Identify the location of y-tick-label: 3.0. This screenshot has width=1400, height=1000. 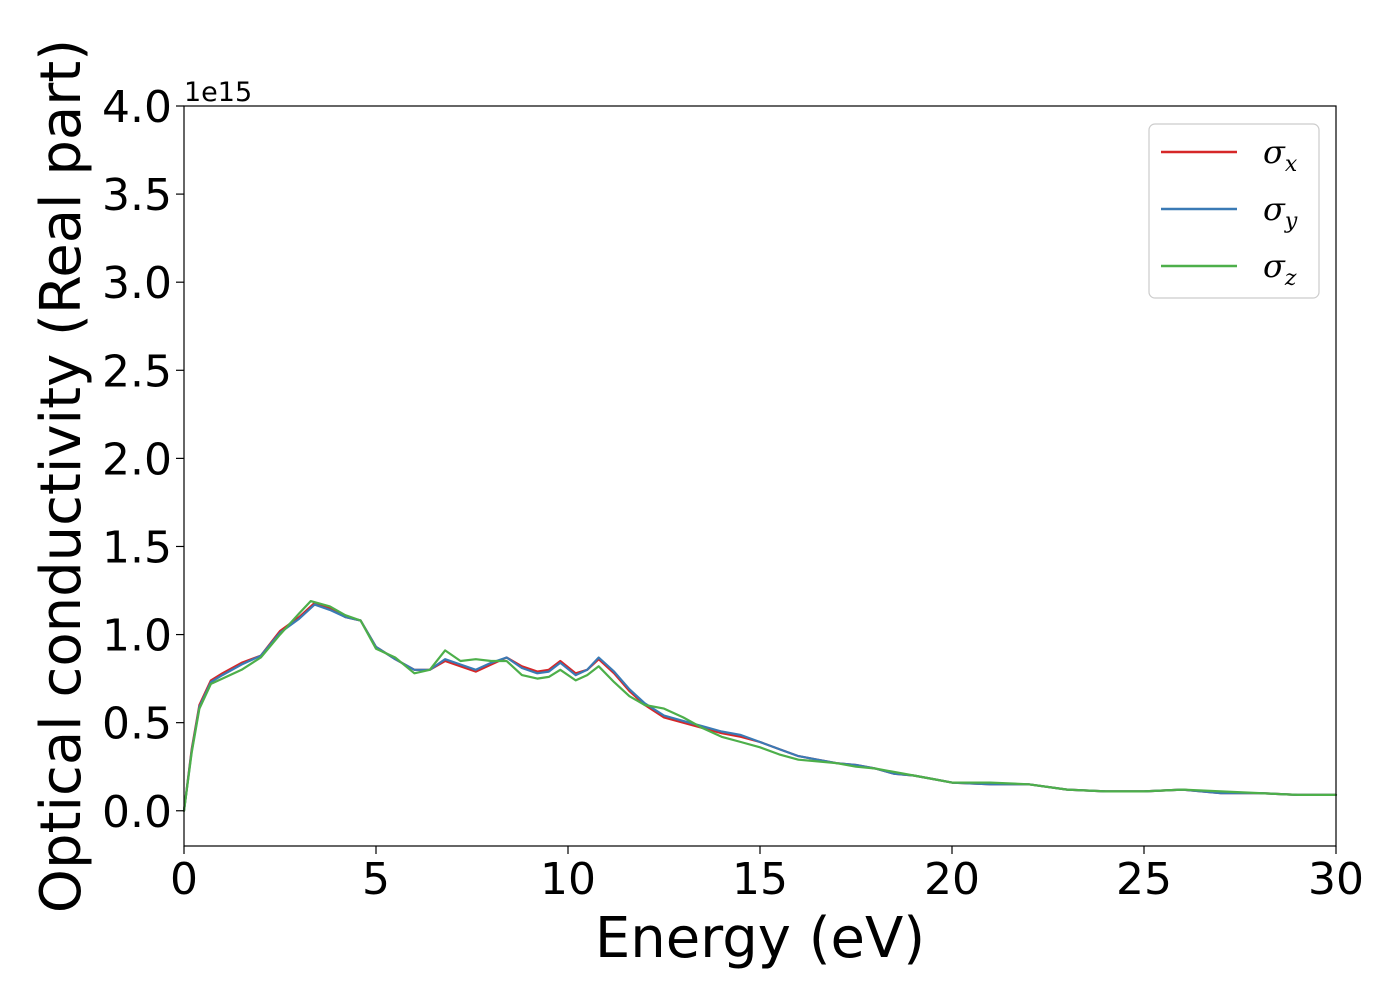
(137, 283).